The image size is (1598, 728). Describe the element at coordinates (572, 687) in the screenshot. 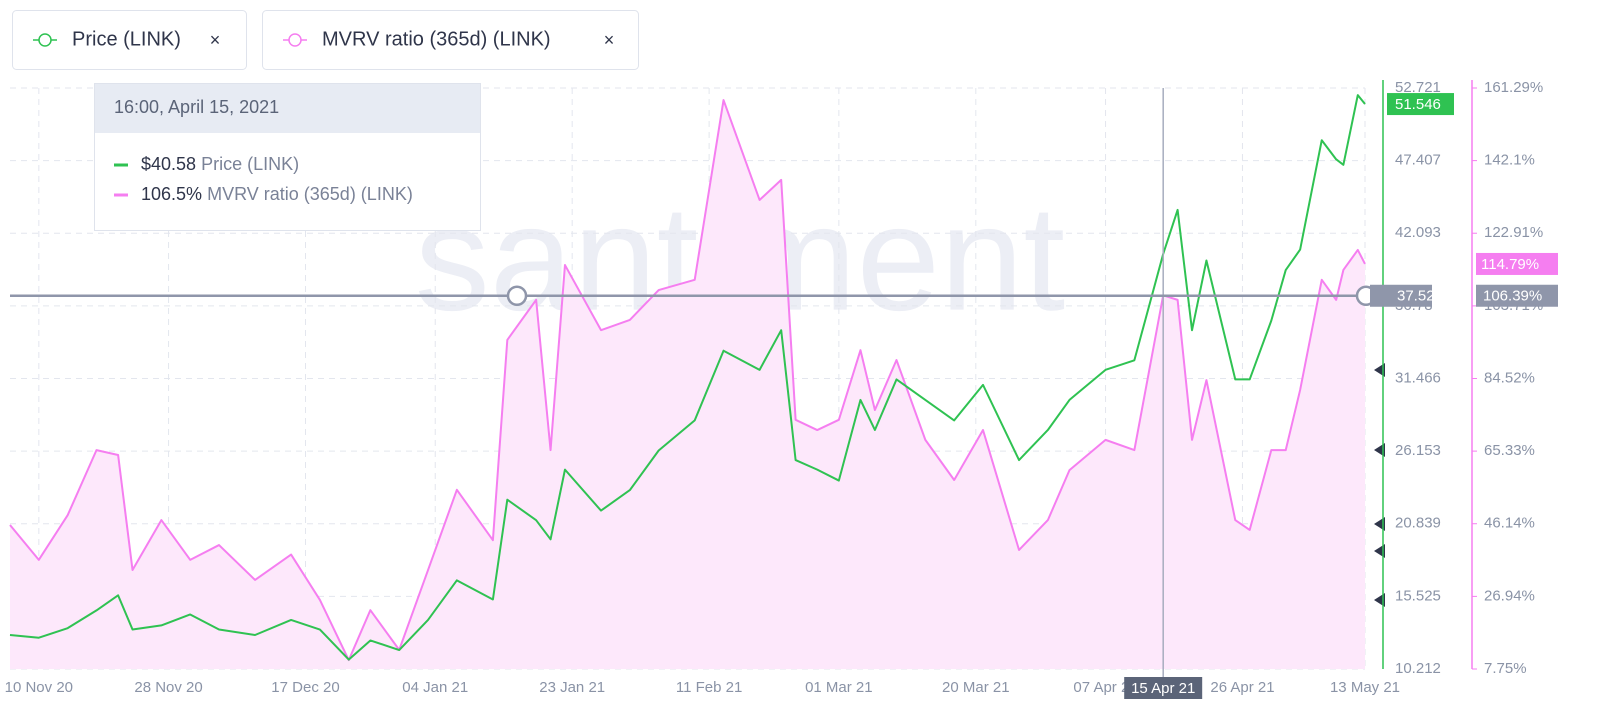

I see `x-tick-label: 23 Jan 21` at that location.